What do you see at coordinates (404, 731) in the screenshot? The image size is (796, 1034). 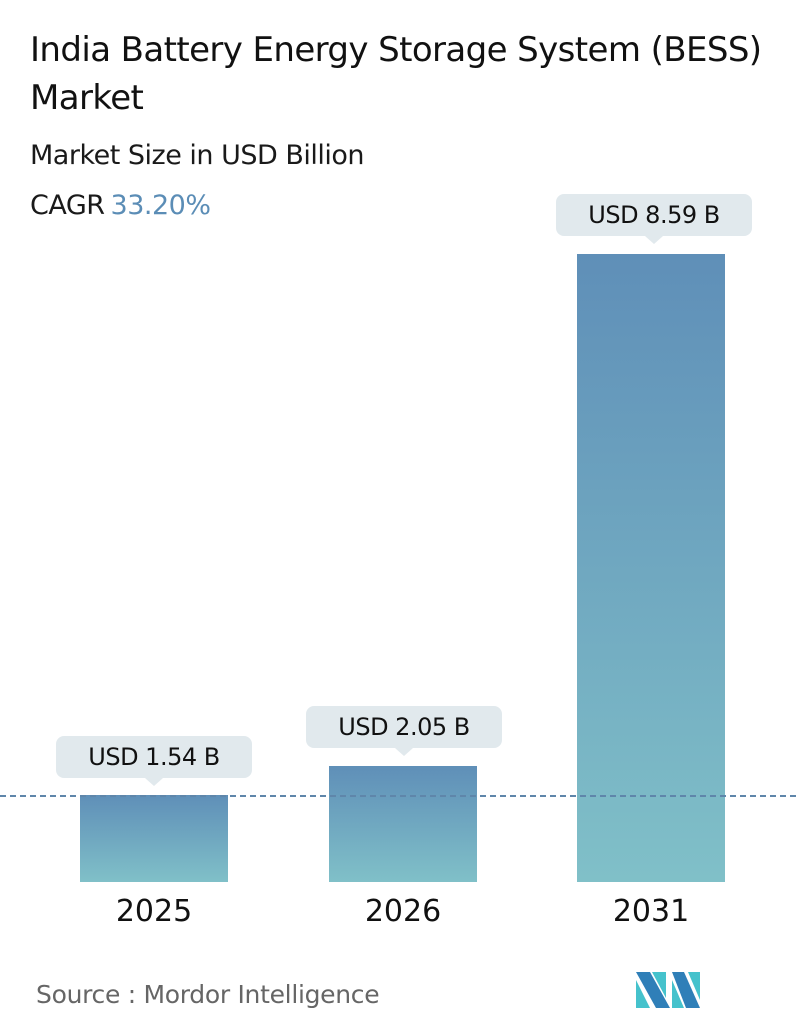 I see `data-label-2026: USD 2.05 B` at bounding box center [404, 731].